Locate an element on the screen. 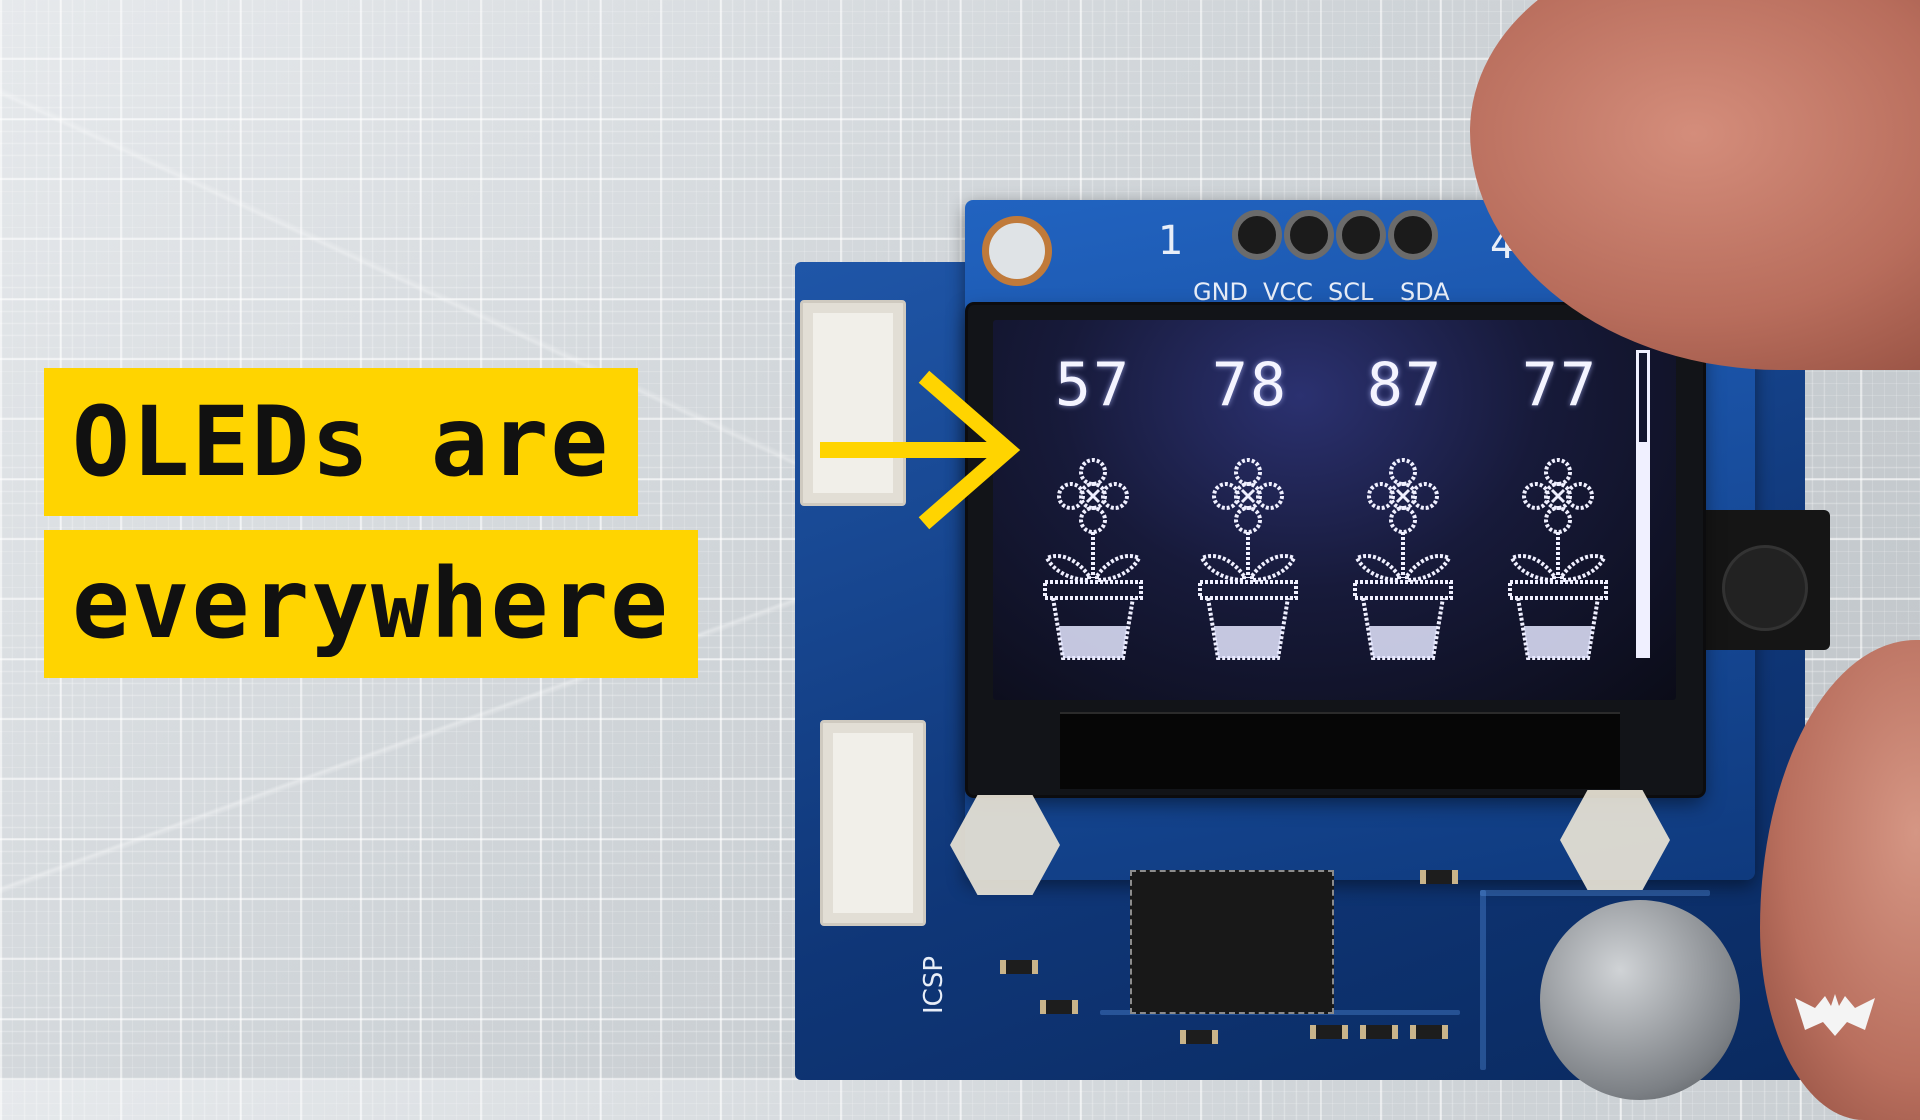 This screenshot has width=1920, height=1120. silkscreen-icsp: ICSP is located at coordinates (934, 985).